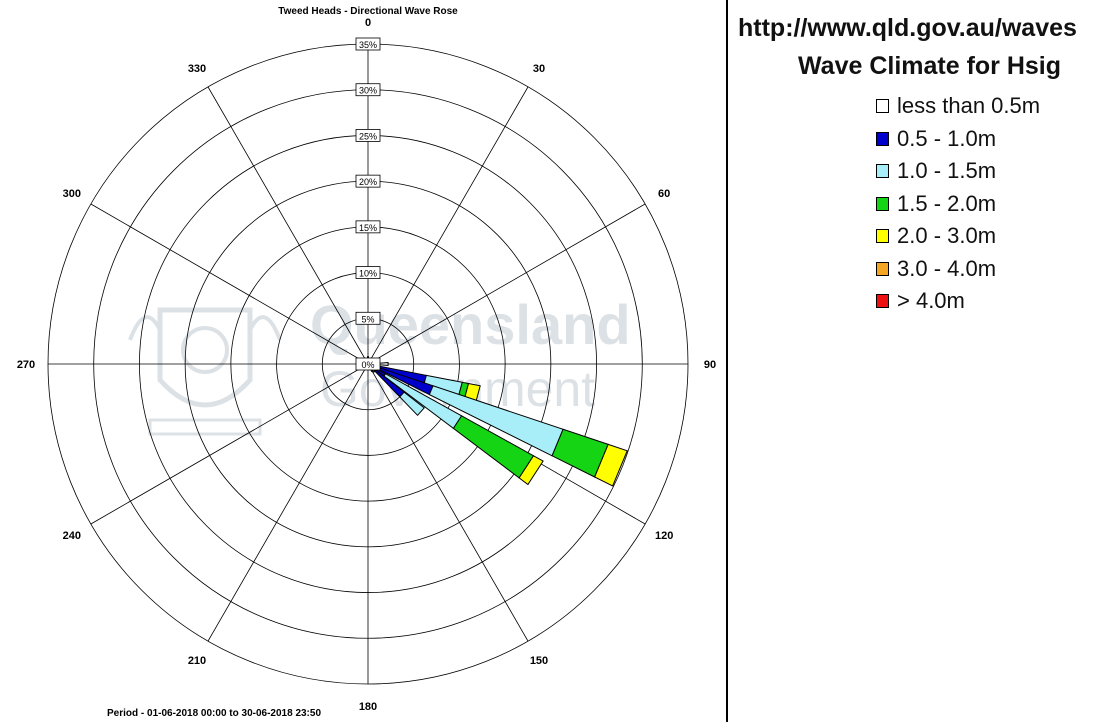 The width and height of the screenshot is (1112, 722). What do you see at coordinates (947, 171) in the screenshot?
I see `legend-label: 1.0 - 1.5m` at bounding box center [947, 171].